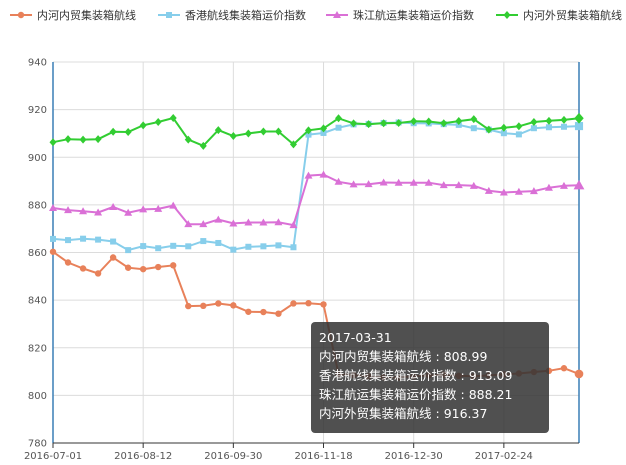 The width and height of the screenshot is (626, 465). What do you see at coordinates (316, 200) in the screenshot?
I see `series-line` at bounding box center [316, 200].